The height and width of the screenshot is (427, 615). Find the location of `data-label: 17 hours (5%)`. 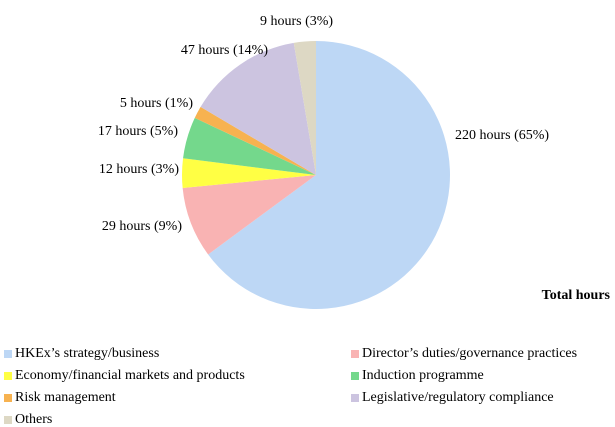

data-label: 17 hours (5%) is located at coordinates (138, 131).